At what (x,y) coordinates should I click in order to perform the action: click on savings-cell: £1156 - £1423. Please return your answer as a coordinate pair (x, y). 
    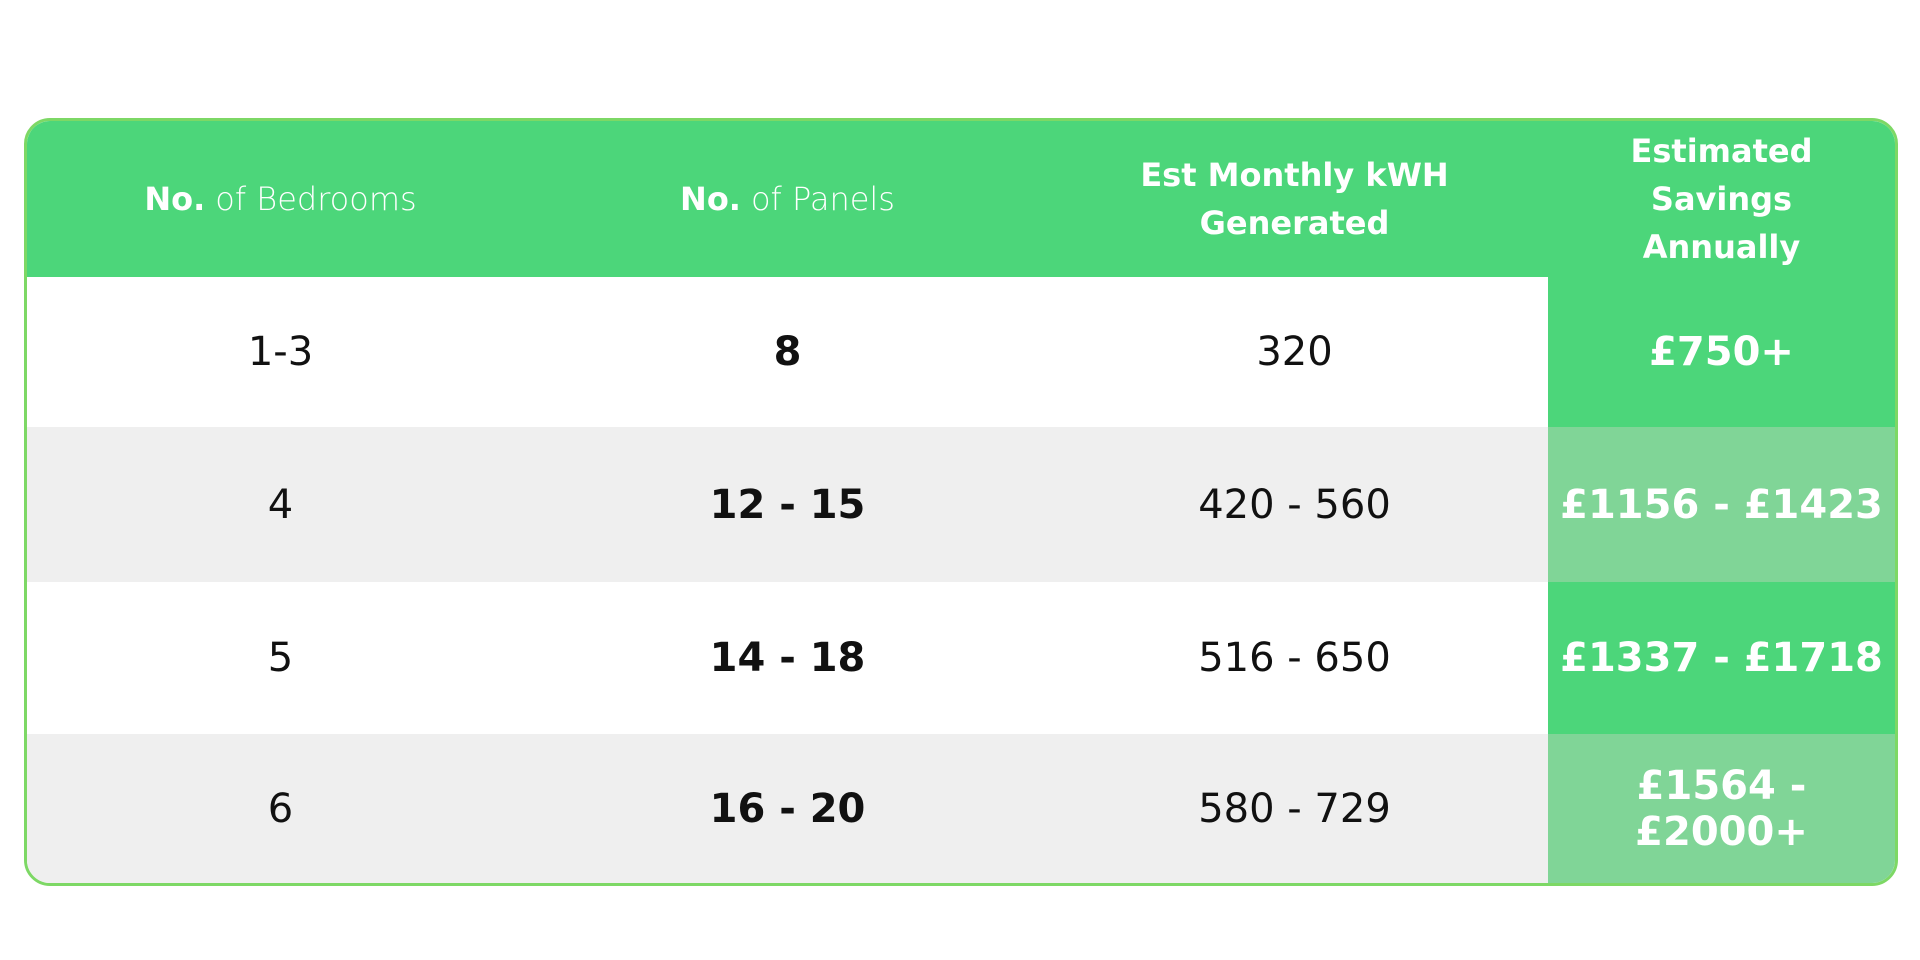
    Looking at the image, I should click on (1721, 504).